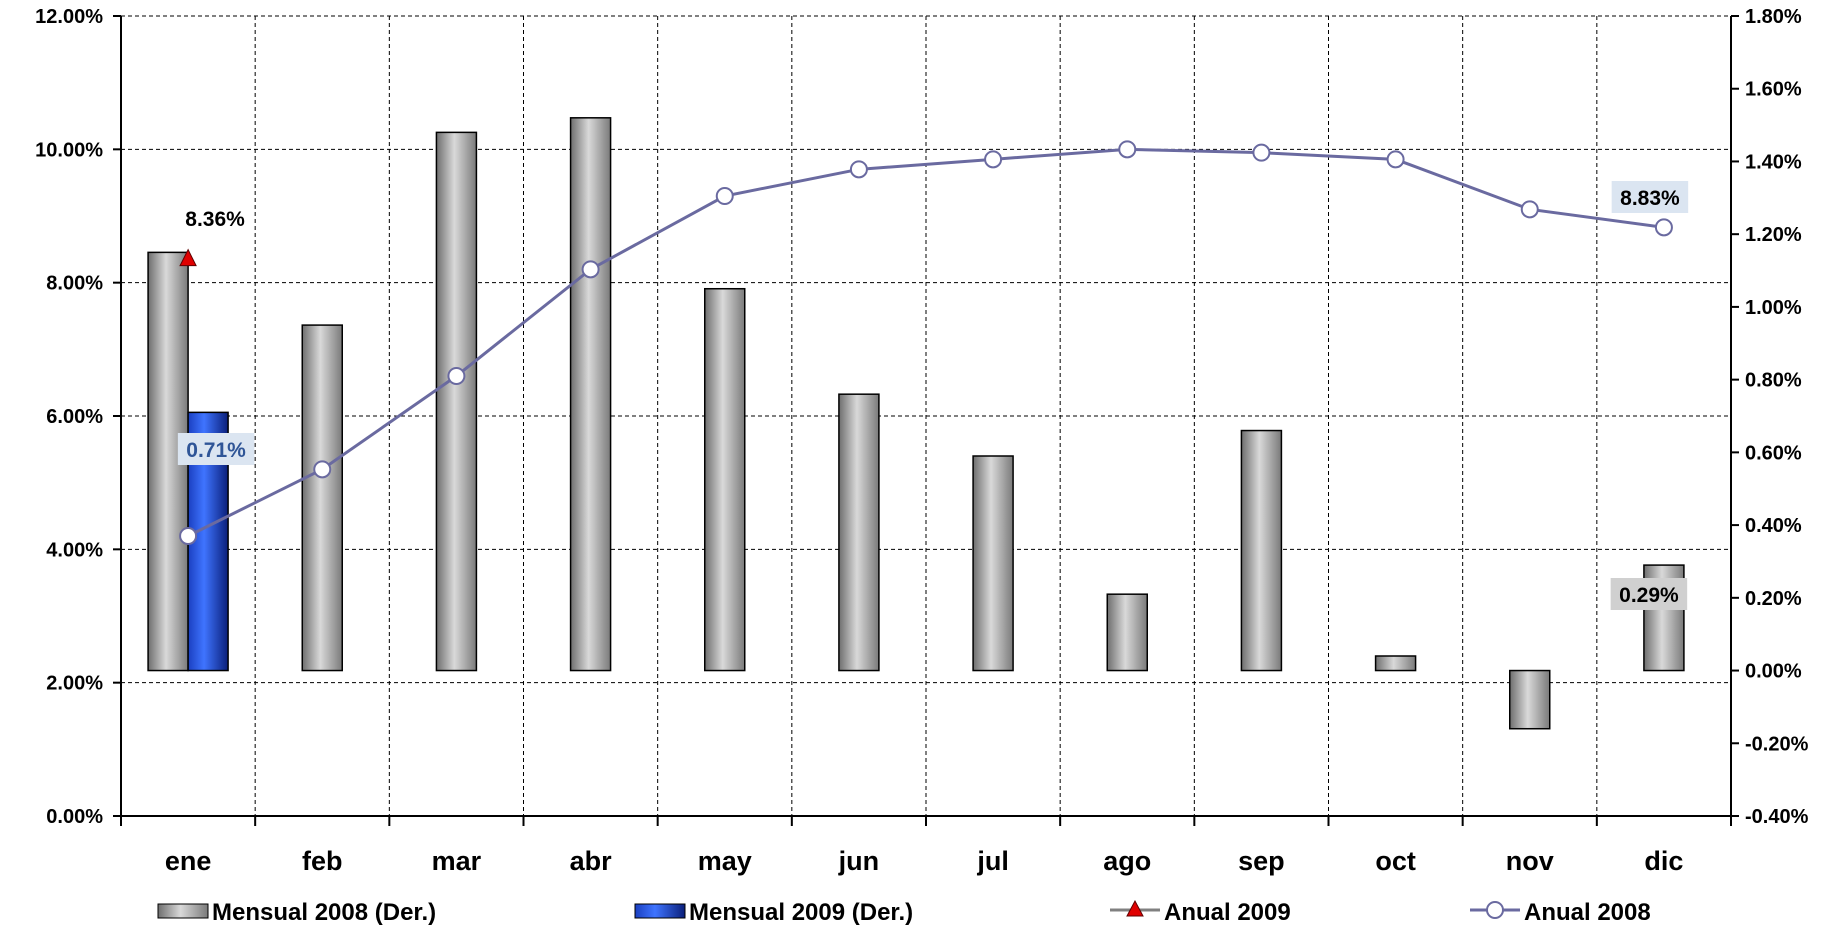 The height and width of the screenshot is (931, 1841). I want to click on data-label: 8.83%, so click(1650, 198).